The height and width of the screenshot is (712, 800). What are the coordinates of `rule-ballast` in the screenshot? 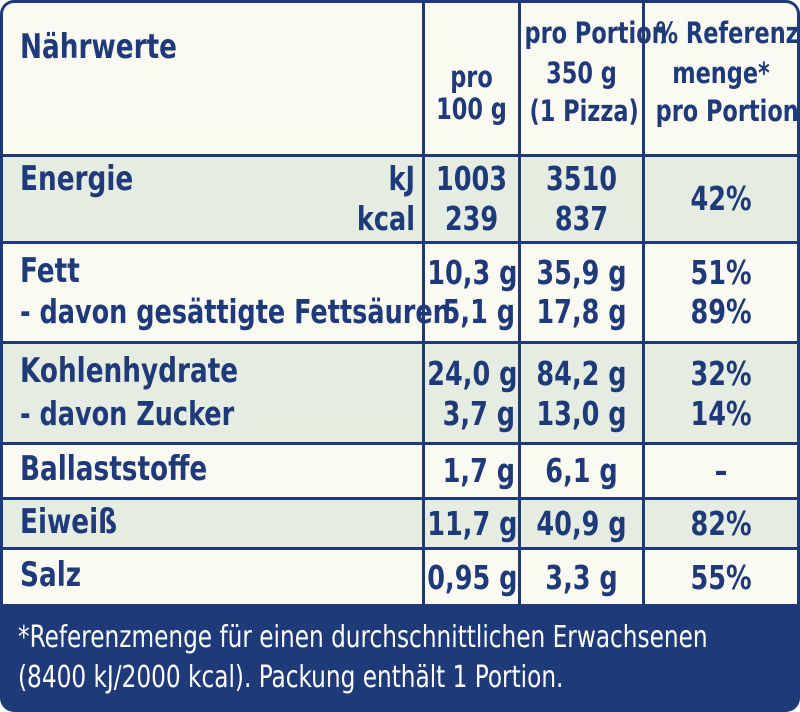 It's located at (400, 498).